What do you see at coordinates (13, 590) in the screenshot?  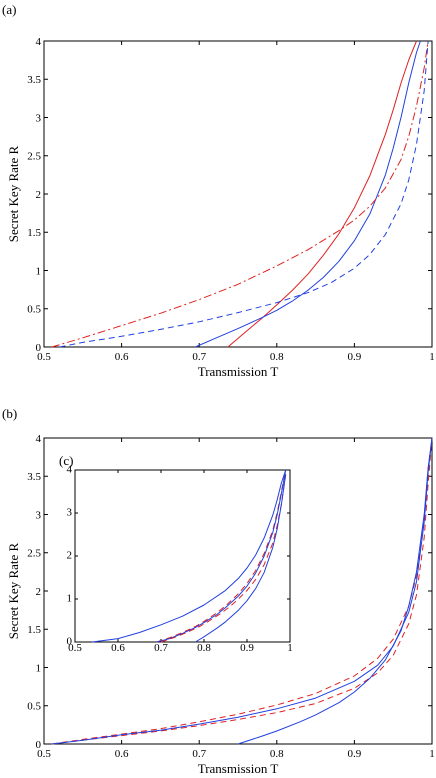 I see `panel-b-y-axis-label: Secret Key Rate R` at bounding box center [13, 590].